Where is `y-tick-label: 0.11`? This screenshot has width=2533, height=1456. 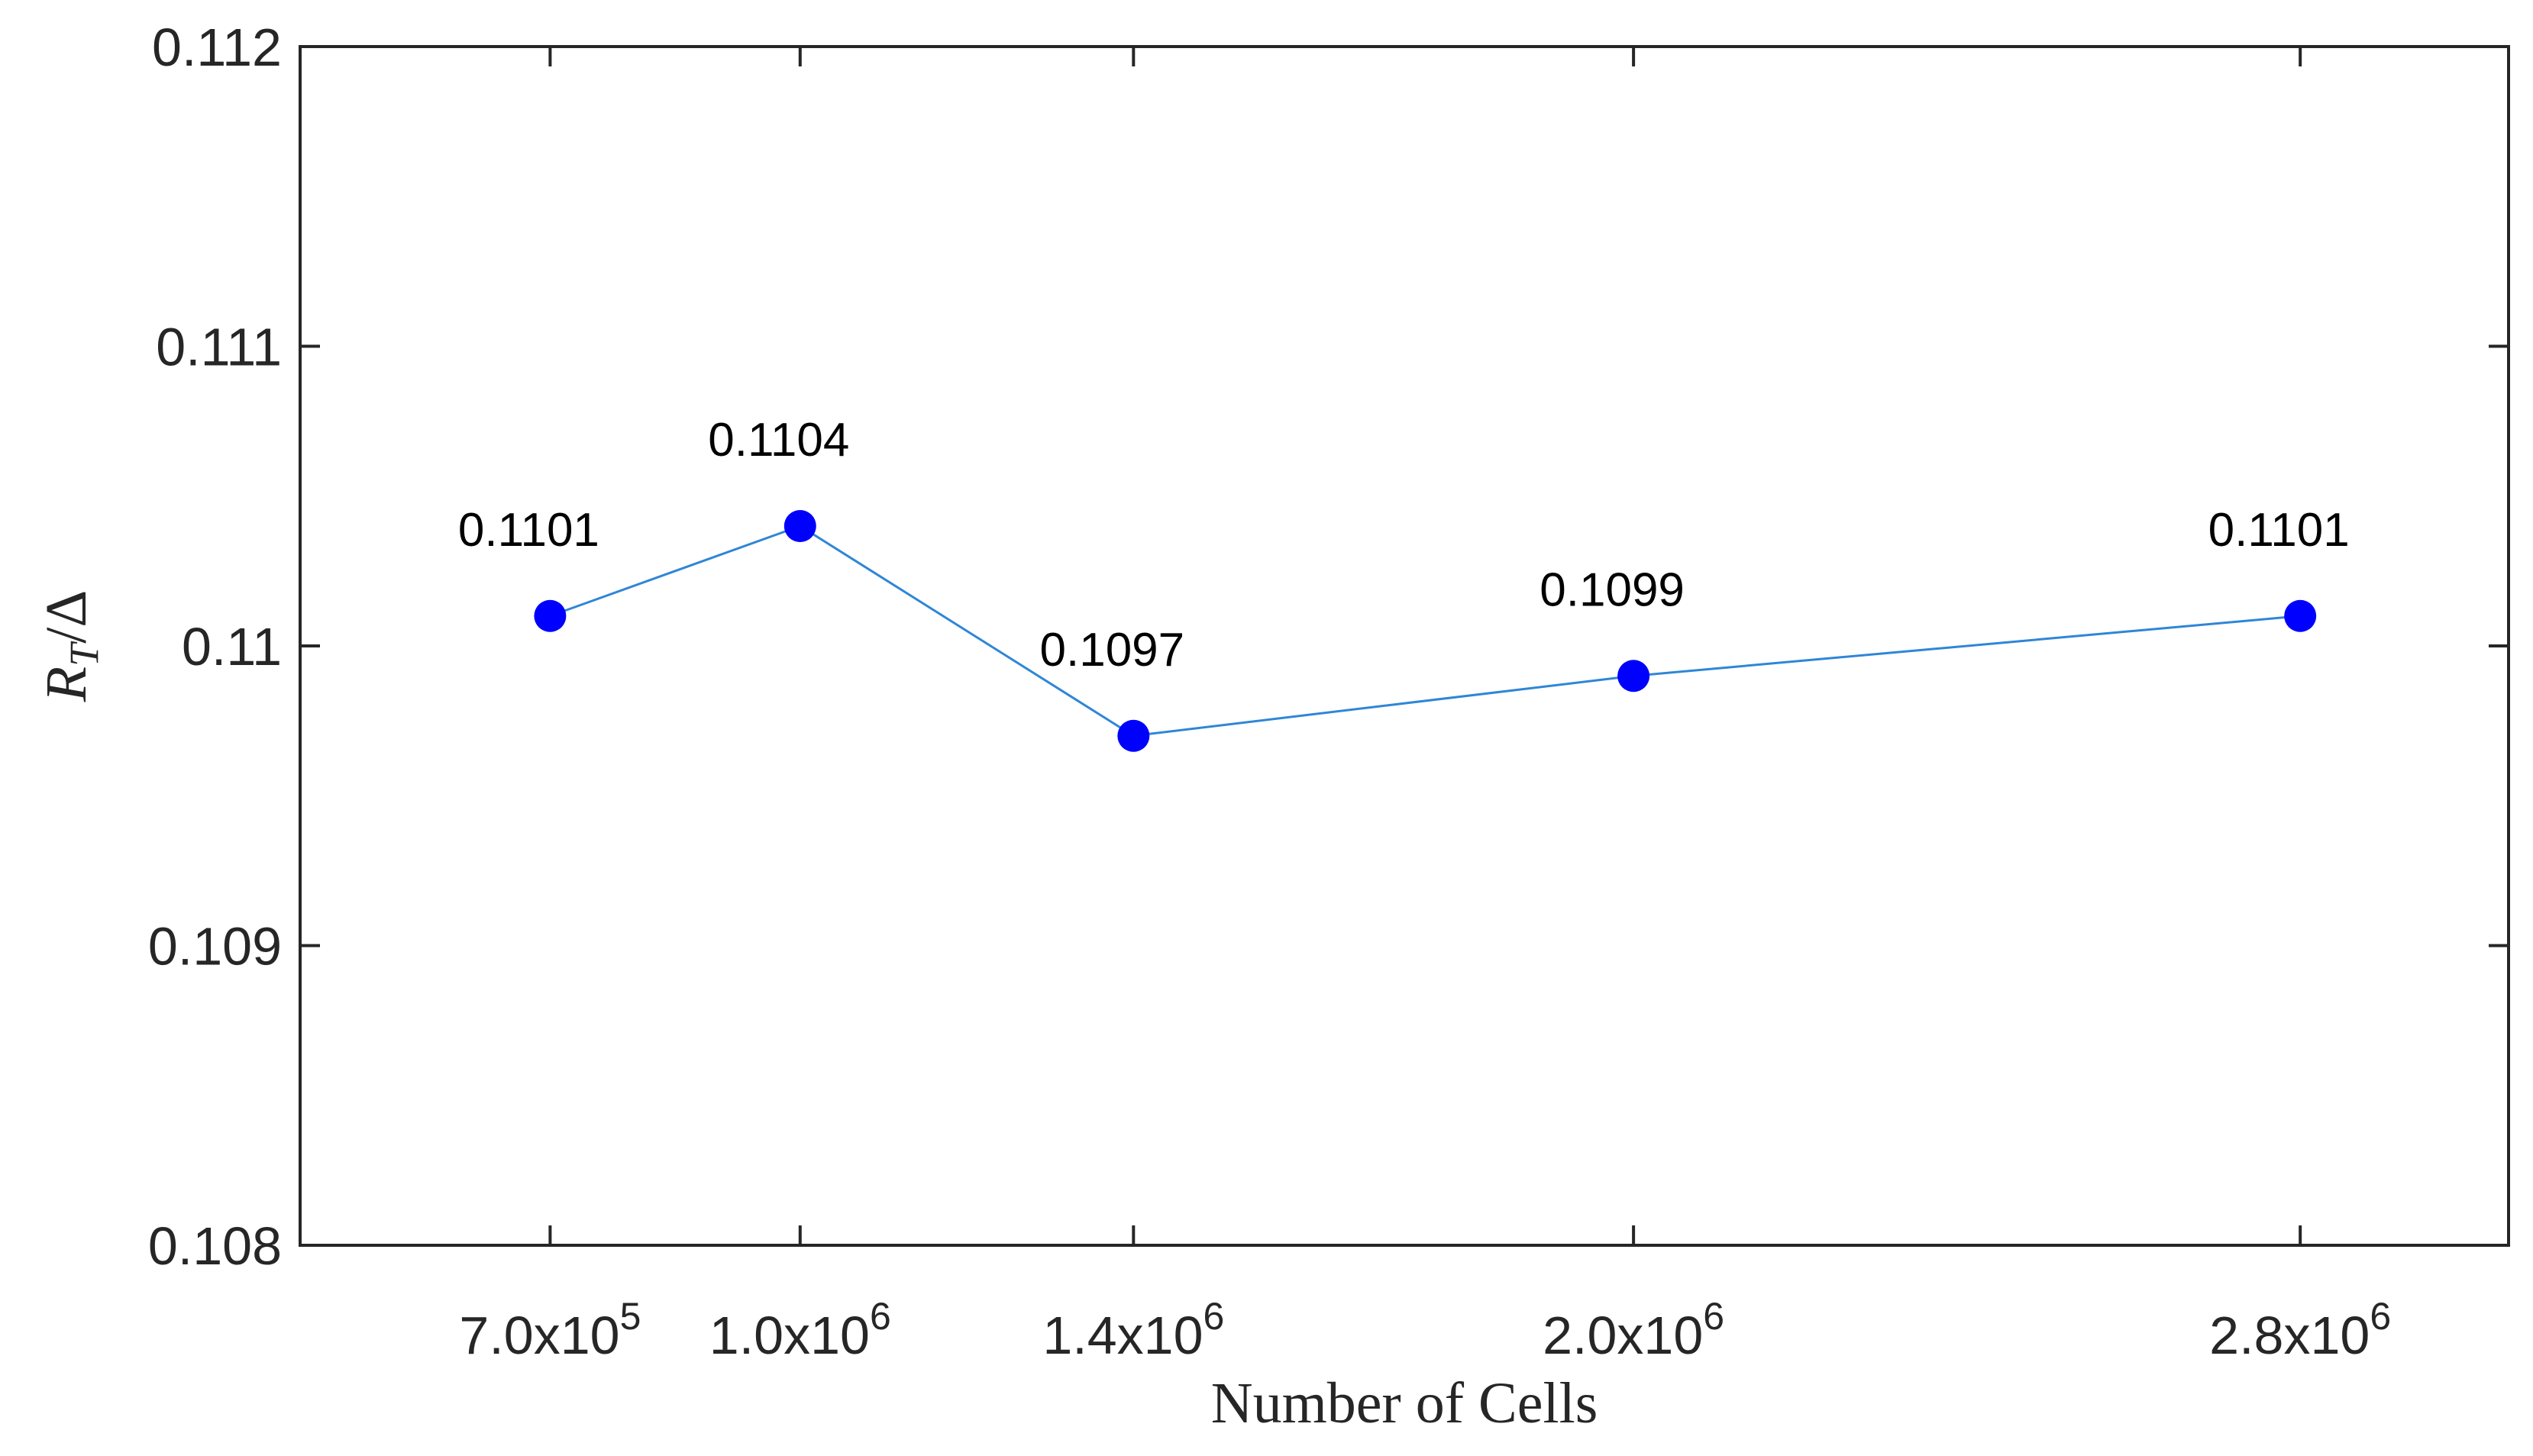
y-tick-label: 0.11 is located at coordinates (232, 646).